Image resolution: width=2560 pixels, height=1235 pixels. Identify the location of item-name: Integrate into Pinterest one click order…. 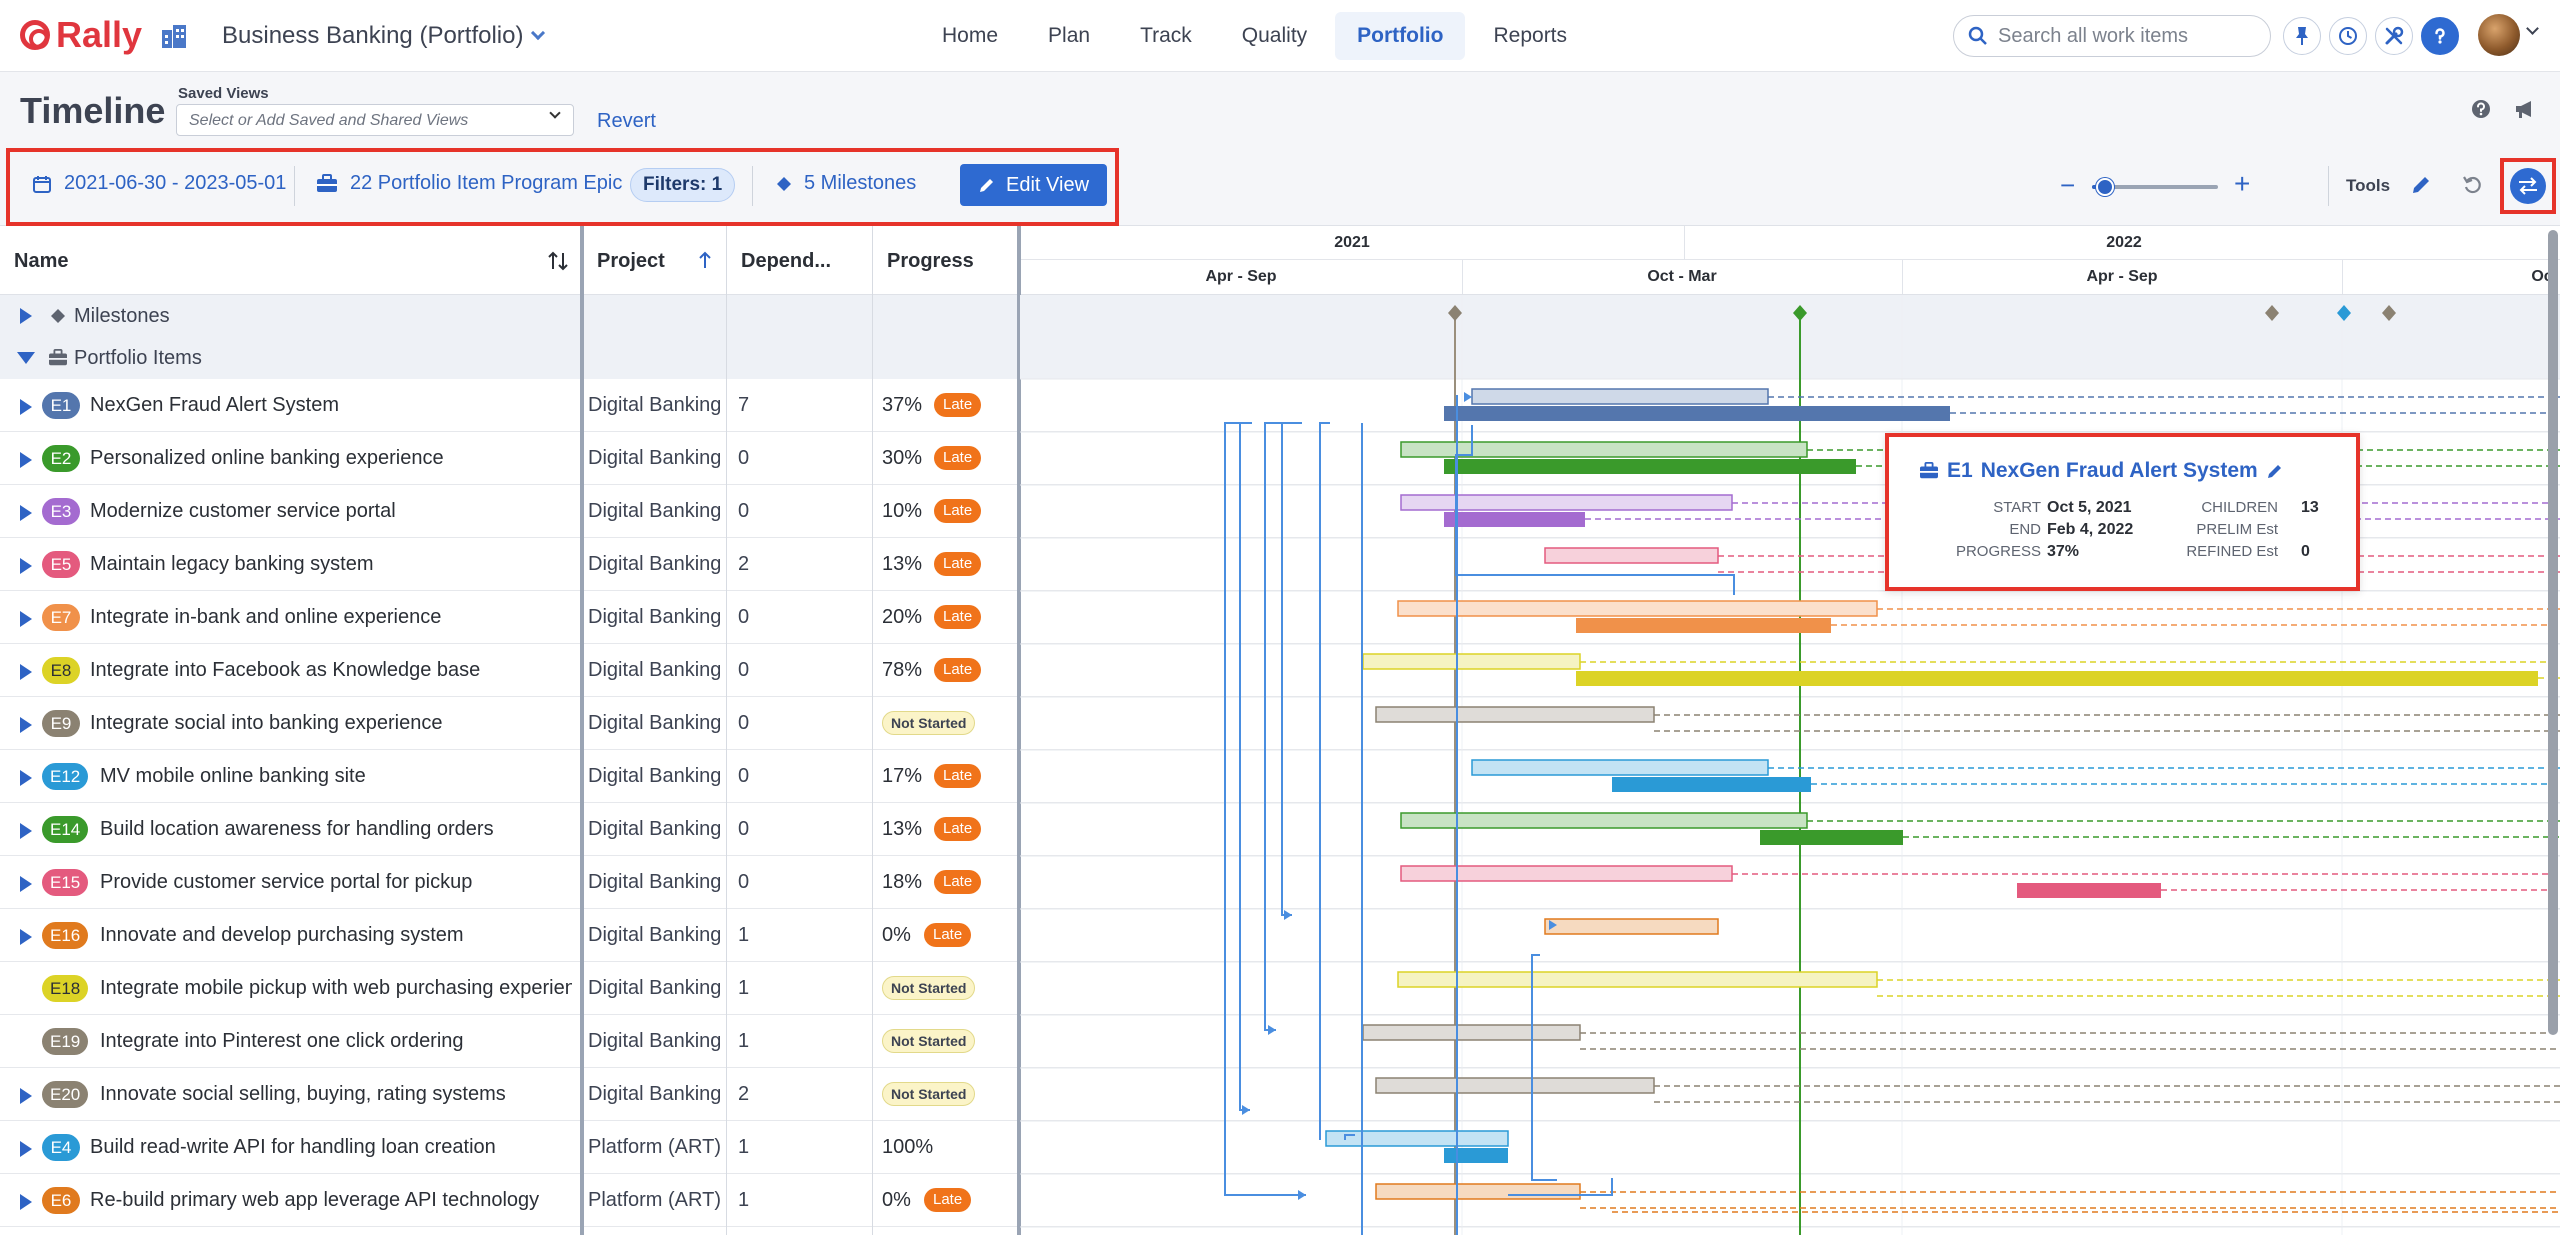
(282, 1041).